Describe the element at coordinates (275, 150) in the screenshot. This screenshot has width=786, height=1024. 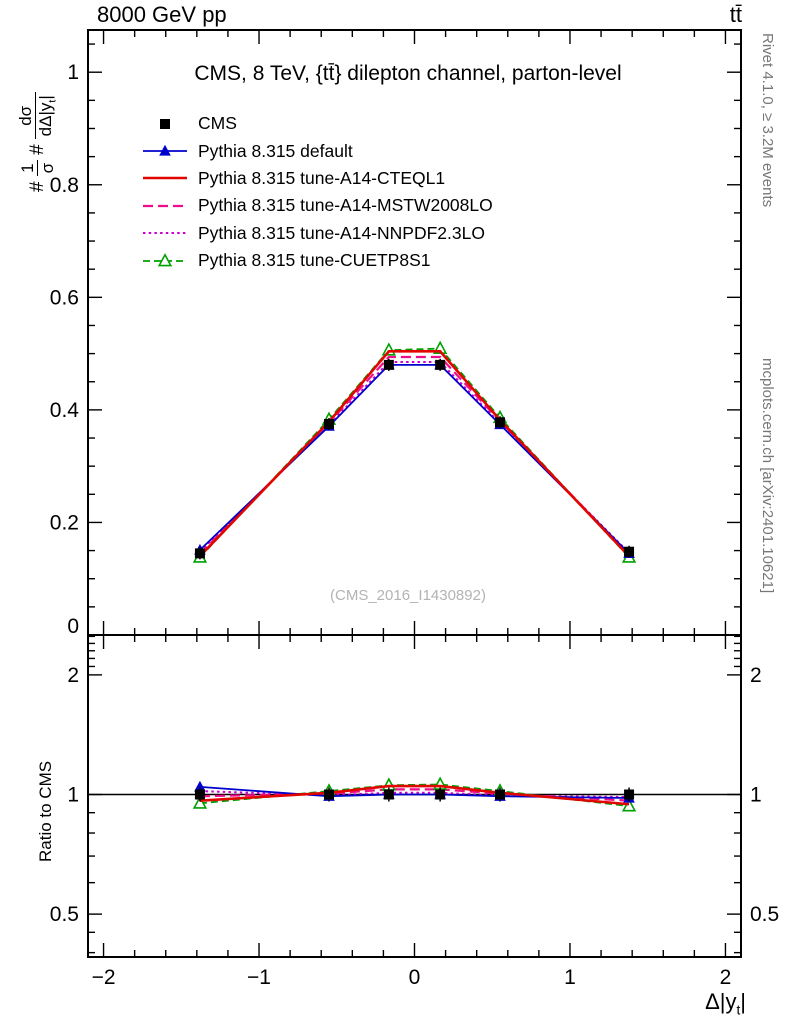
I see `legend-item-label: Pythia 8.315 default` at that location.